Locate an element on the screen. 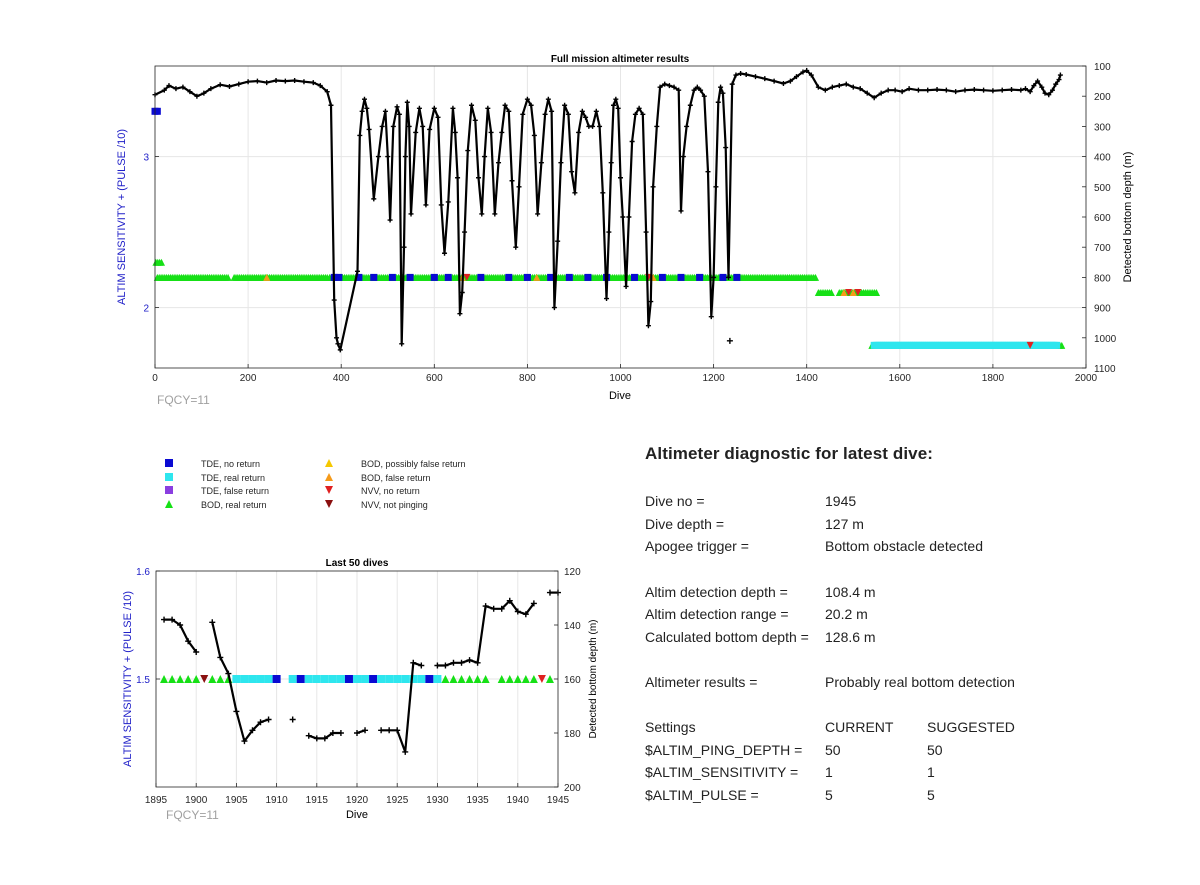 Image resolution: width=1200 pixels, height=885 pixels. bottom-x-tick-label: 1915 is located at coordinates (317, 800).